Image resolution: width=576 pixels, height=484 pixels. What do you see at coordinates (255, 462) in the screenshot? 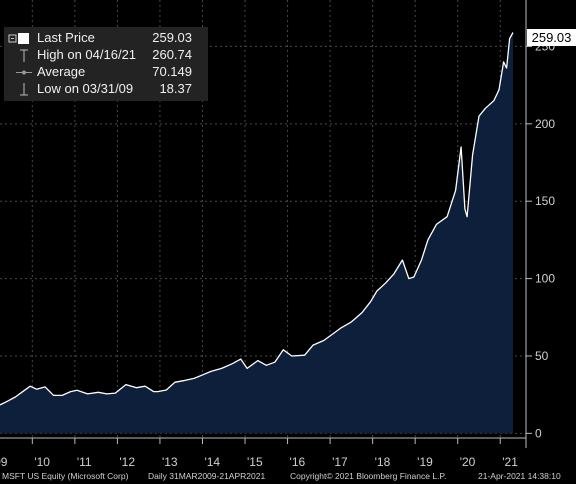
I see `x-tick-label: '15` at bounding box center [255, 462].